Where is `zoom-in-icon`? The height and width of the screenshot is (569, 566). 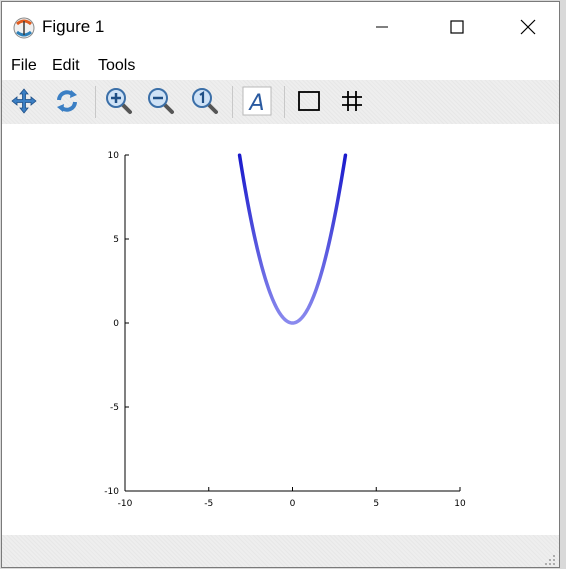 zoom-in-icon is located at coordinates (119, 101).